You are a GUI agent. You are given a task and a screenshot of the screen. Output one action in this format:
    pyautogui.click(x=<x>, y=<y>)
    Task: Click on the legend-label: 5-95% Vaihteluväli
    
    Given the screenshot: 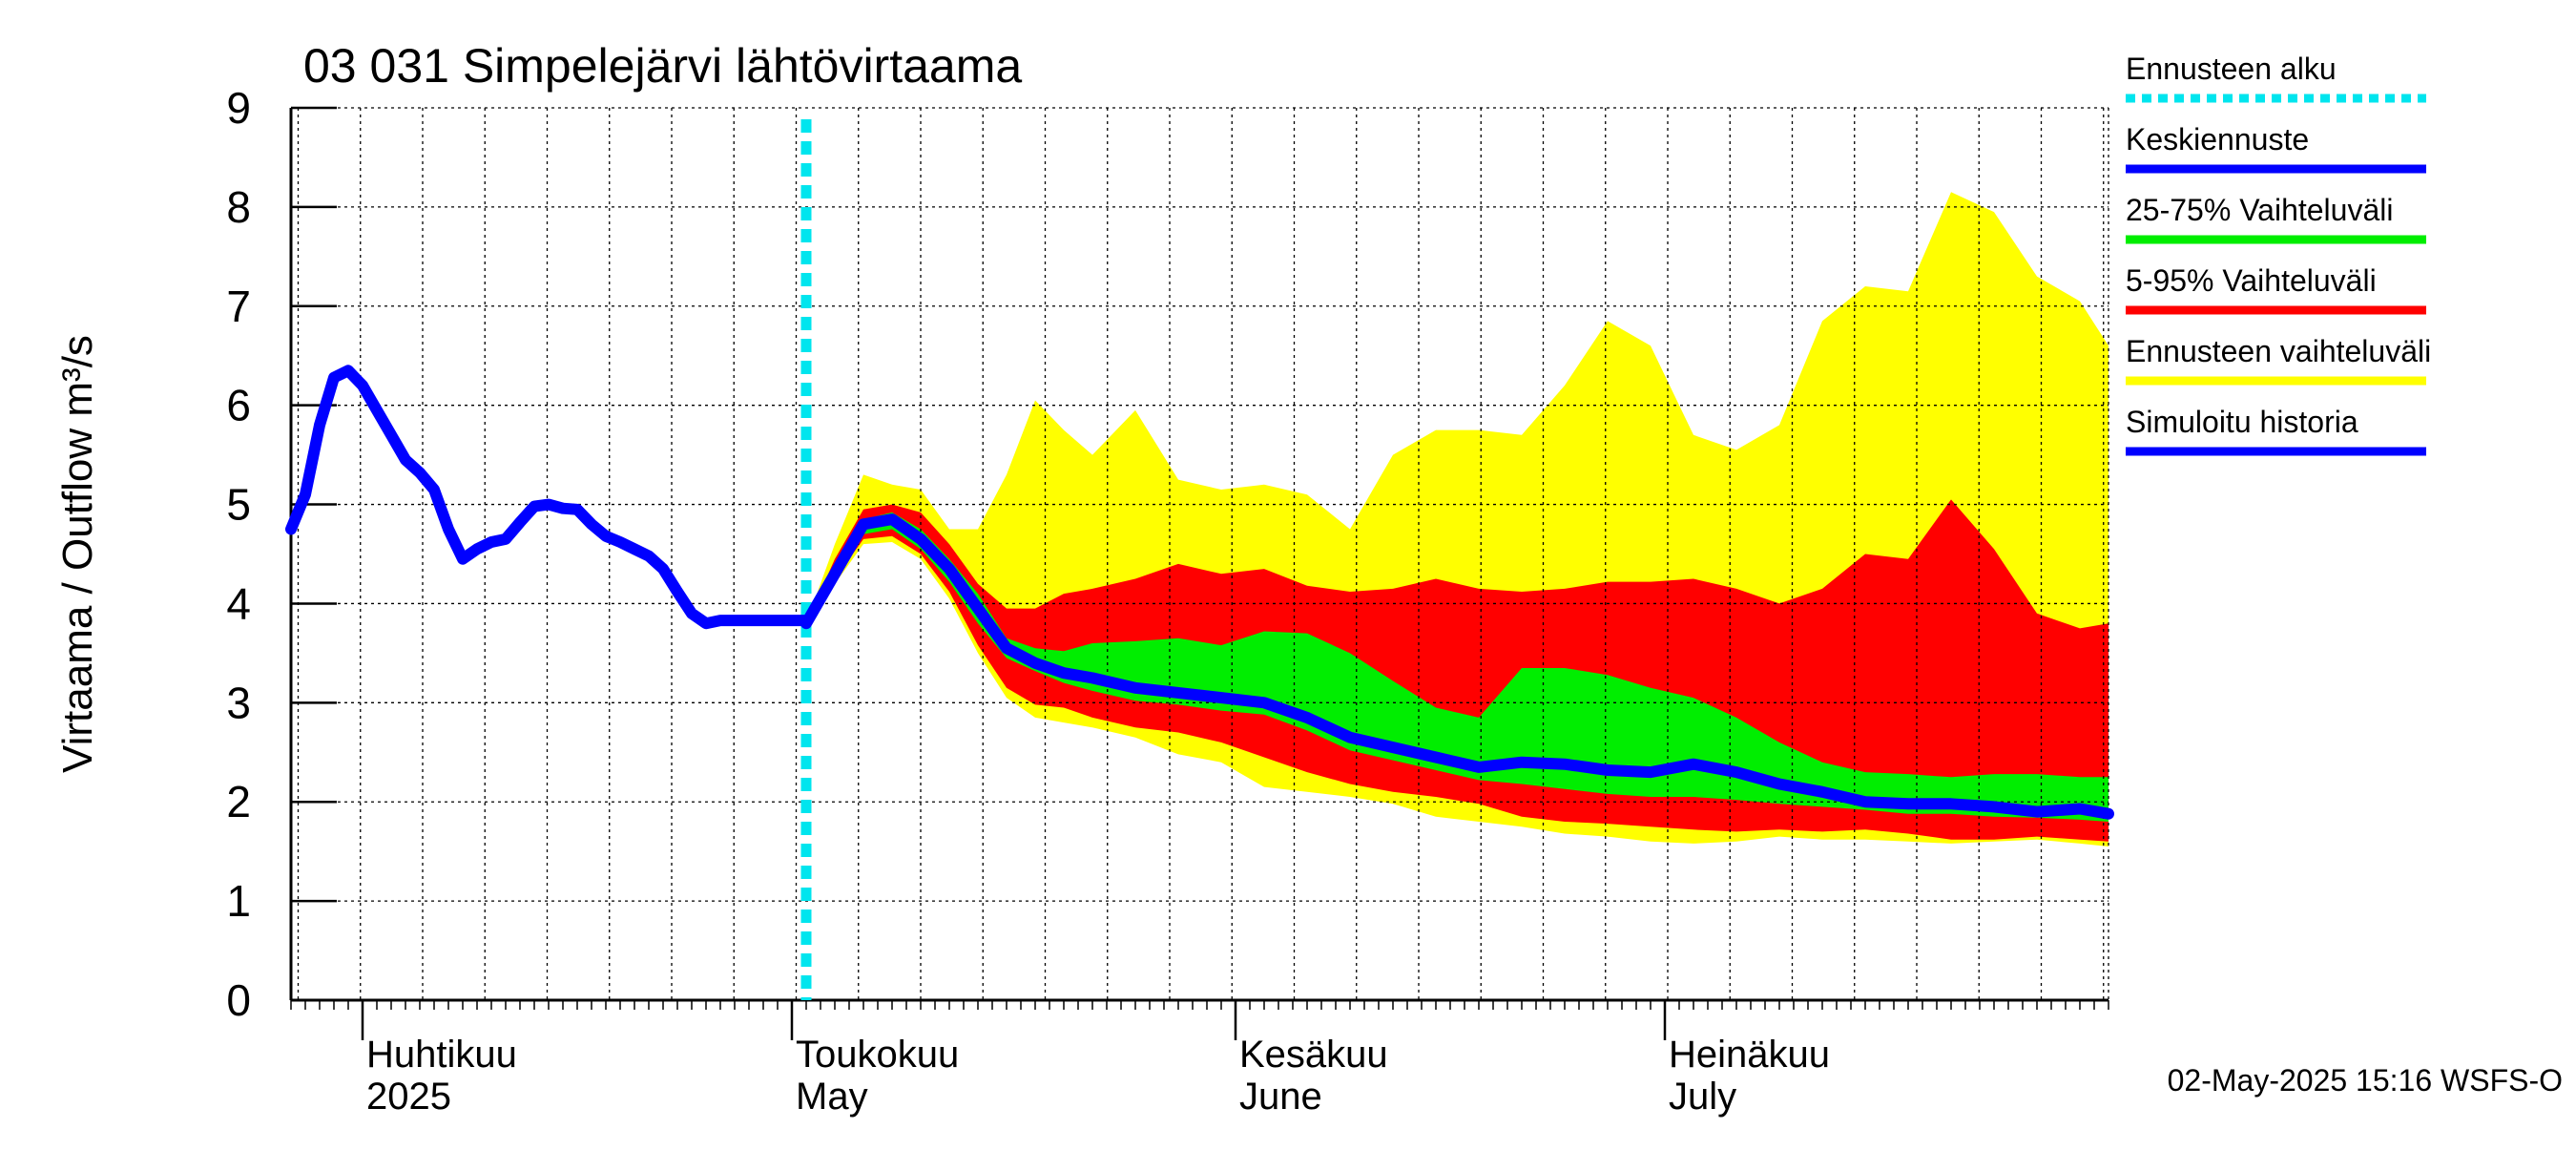 What is the action you would take?
    pyautogui.click(x=2251, y=280)
    